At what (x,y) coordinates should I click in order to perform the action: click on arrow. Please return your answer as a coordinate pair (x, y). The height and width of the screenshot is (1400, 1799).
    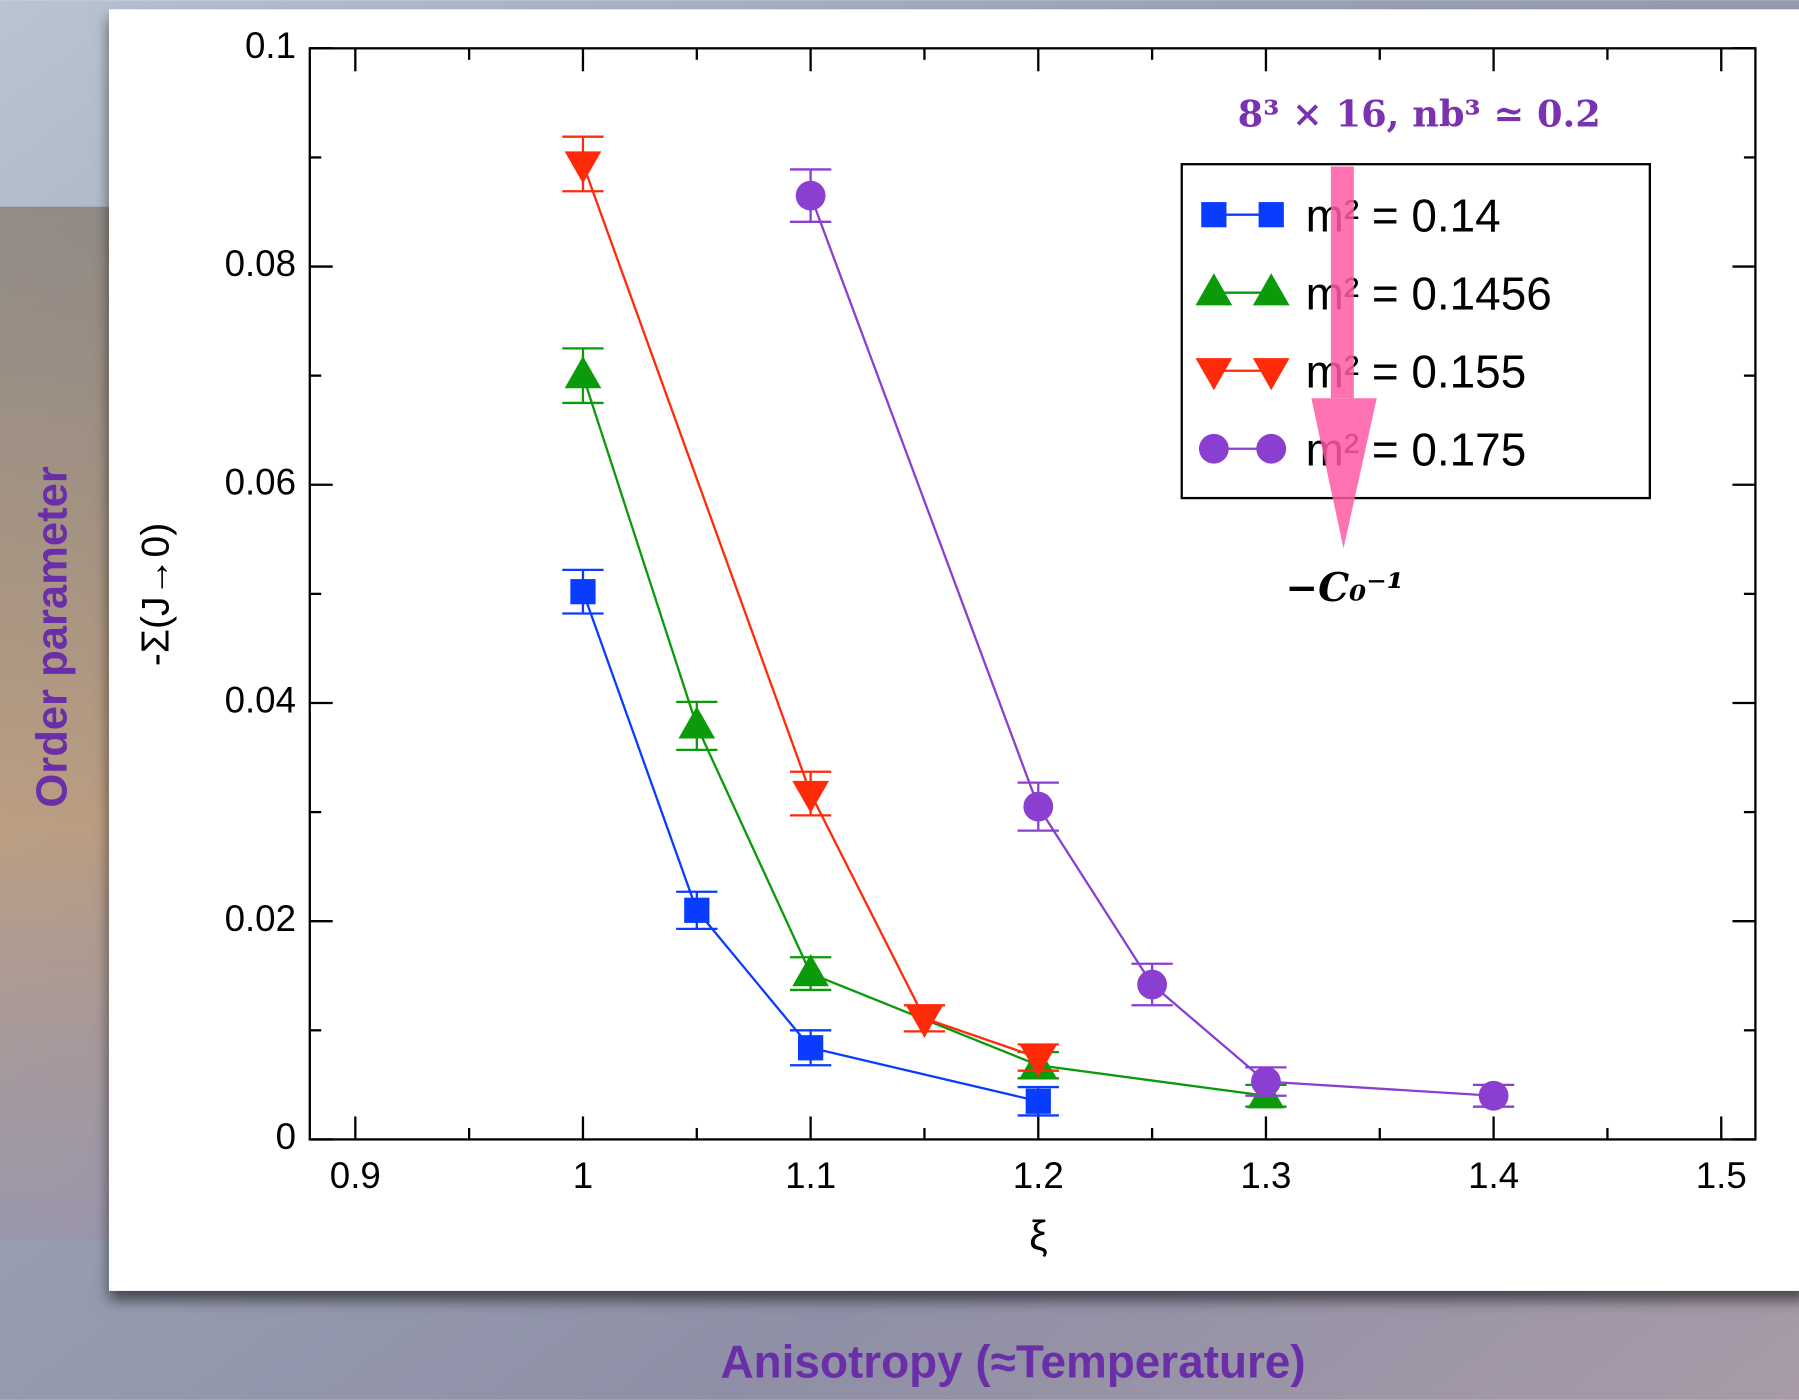
    Looking at the image, I should click on (1344, 357).